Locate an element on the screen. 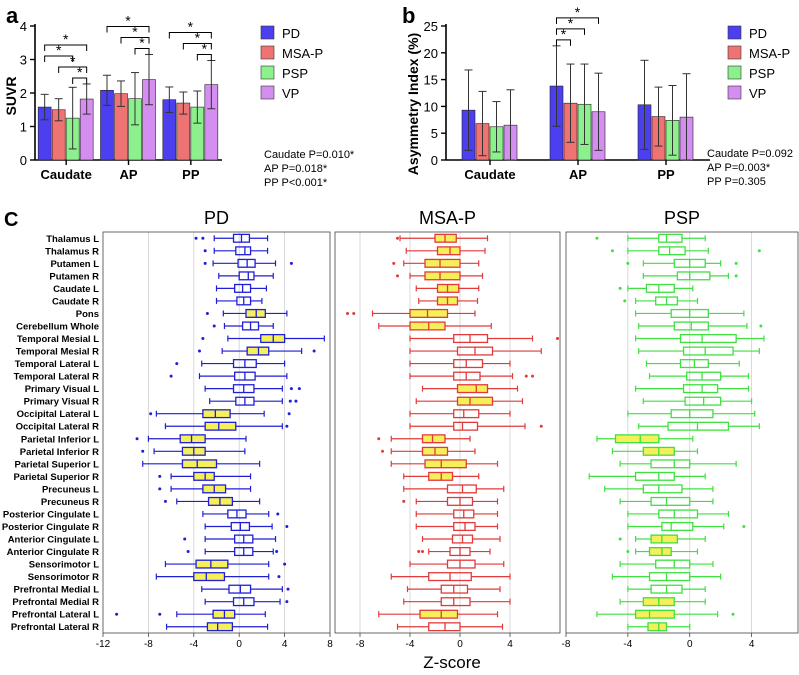 Image resolution: width=799 pixels, height=675 pixels. region-label-parietal-superior-r: Parietal Superior R is located at coordinates (56, 477).